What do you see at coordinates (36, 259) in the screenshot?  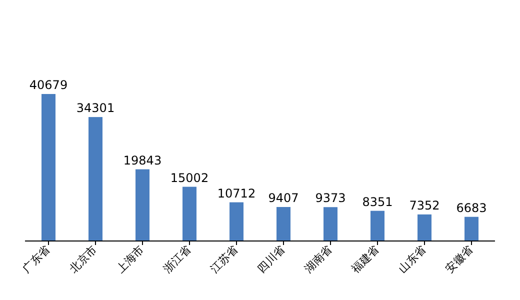 I see `x-tick-label: 广东省` at bounding box center [36, 259].